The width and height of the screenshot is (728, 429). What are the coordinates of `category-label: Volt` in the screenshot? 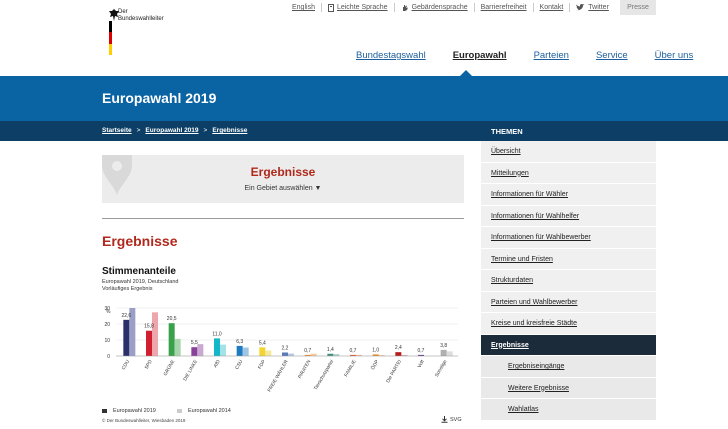 It's located at (422, 363).